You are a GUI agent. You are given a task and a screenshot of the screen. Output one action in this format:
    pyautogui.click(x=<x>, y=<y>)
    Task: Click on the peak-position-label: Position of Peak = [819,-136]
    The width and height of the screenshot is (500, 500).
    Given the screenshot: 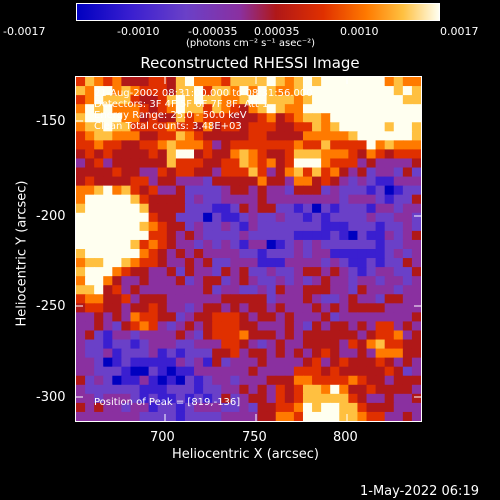 What is the action you would take?
    pyautogui.click(x=167, y=402)
    